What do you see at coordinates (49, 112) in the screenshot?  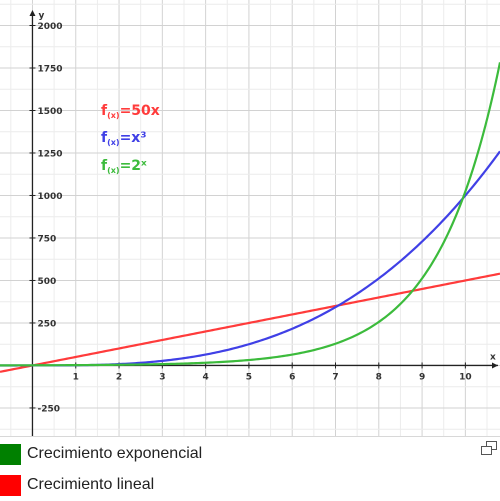 I see `y-tick-label: 1500` at bounding box center [49, 112].